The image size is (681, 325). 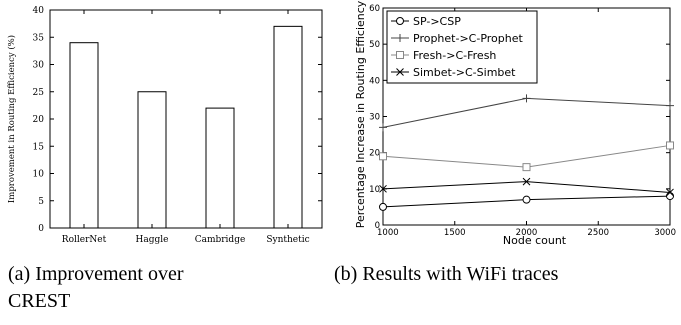 What do you see at coordinates (39, 147) in the screenshot?
I see `y-tick-label: 15` at bounding box center [39, 147].